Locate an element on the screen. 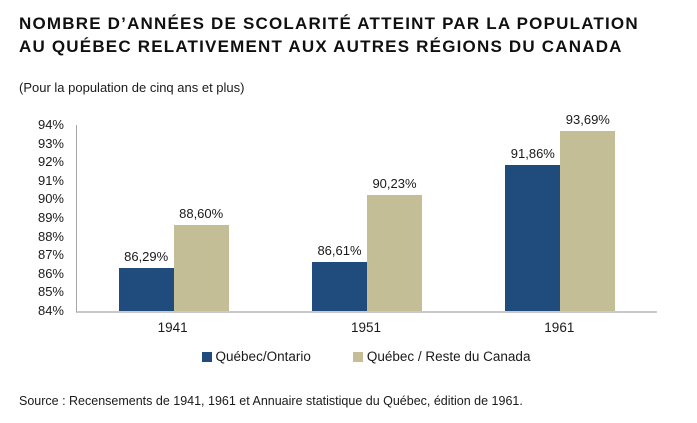 The height and width of the screenshot is (423, 697). bar-wrap: 93,69% is located at coordinates (588, 211).